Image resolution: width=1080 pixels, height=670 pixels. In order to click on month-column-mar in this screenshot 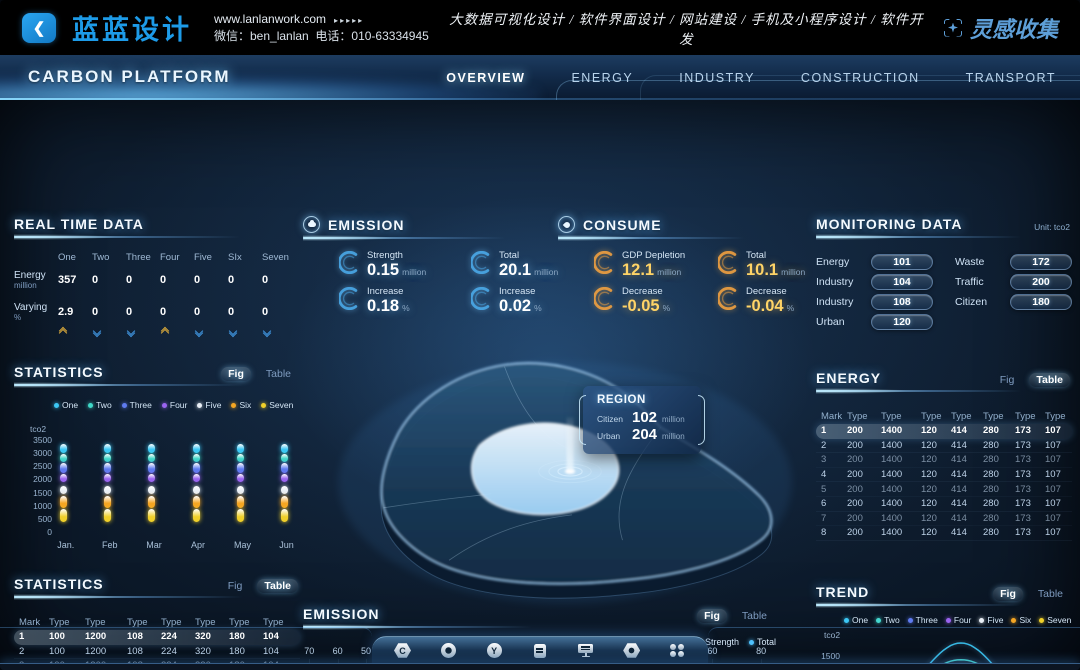, I will do `click(152, 486)`.